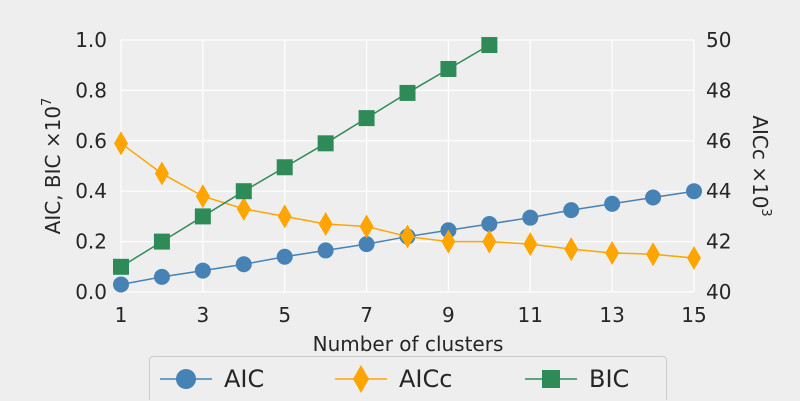  Describe the element at coordinates (91, 292) in the screenshot. I see `left-y-tick-label: 0.0` at that location.